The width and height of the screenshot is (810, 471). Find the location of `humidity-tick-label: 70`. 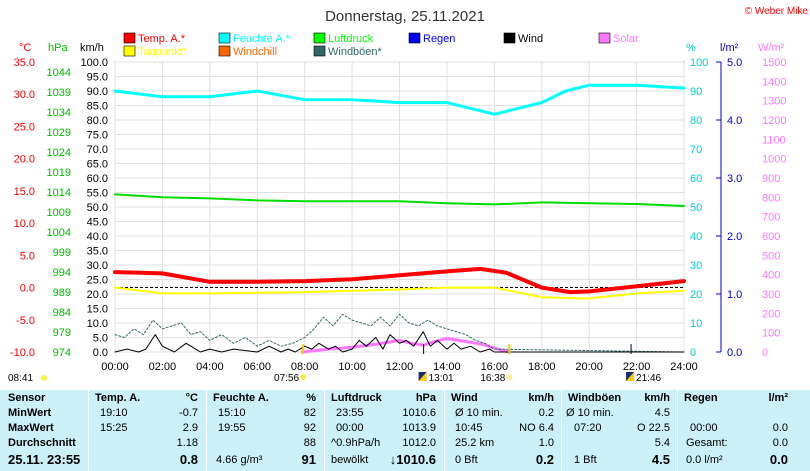

humidity-tick-label: 70 is located at coordinates (696, 150).